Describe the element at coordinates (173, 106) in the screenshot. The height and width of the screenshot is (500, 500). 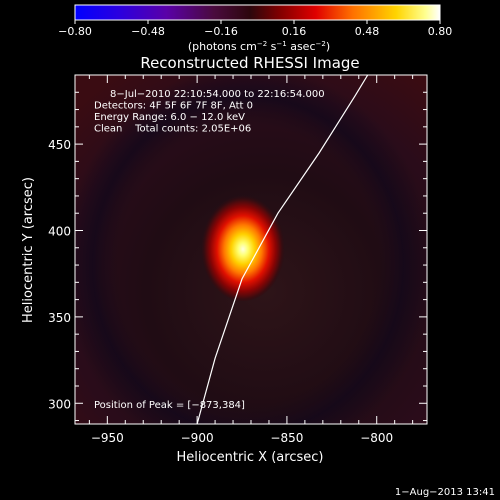
I see `info-line: Detectors: 4F 5F 6F 7F 8F, Att 0` at that location.